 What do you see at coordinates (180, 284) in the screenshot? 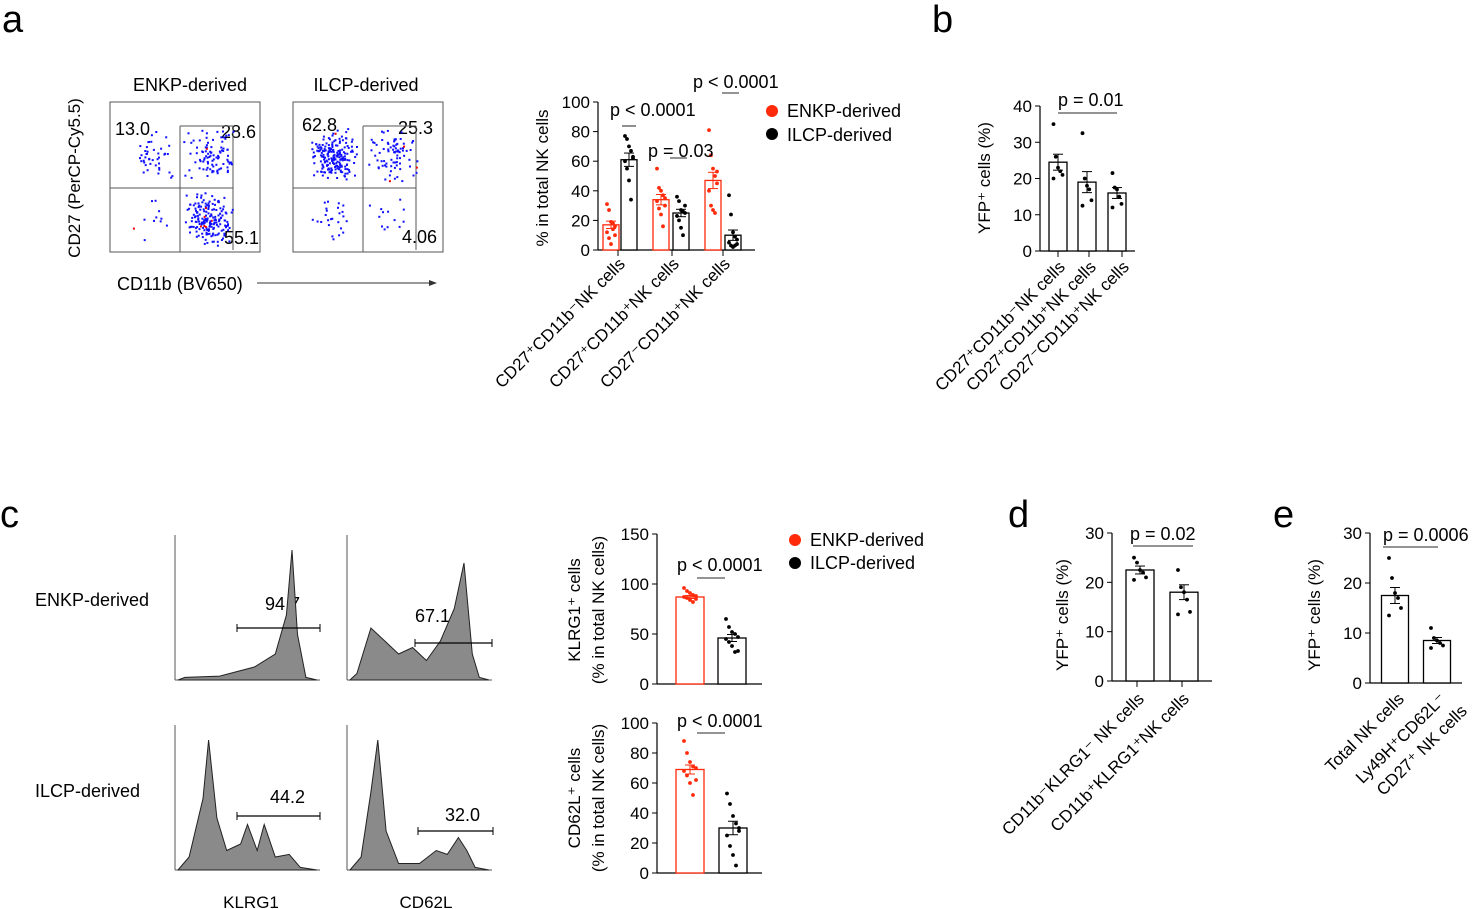
I see `flow-x-label: CD11b (BV650)` at bounding box center [180, 284].